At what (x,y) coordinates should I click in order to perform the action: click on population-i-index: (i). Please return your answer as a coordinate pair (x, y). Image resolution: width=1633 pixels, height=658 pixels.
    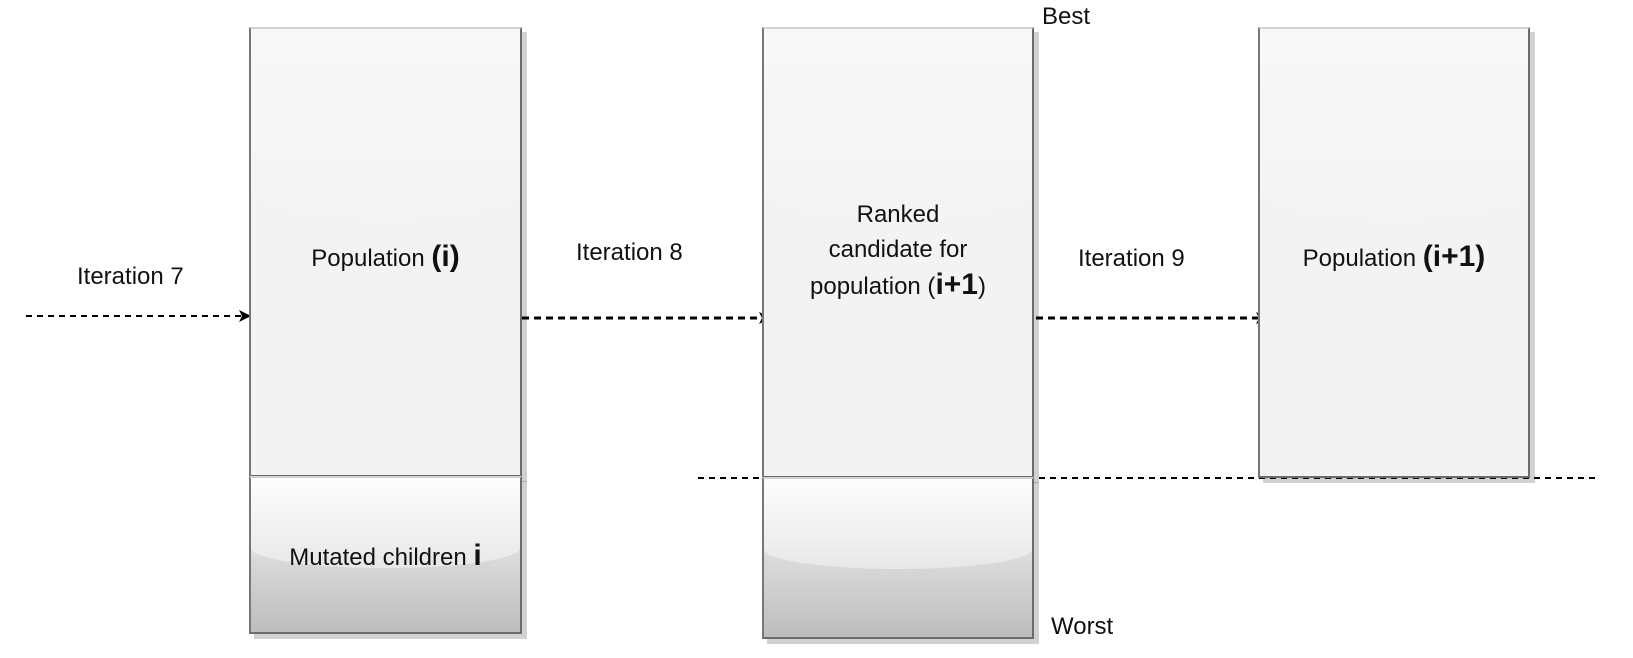
    Looking at the image, I should click on (445, 256).